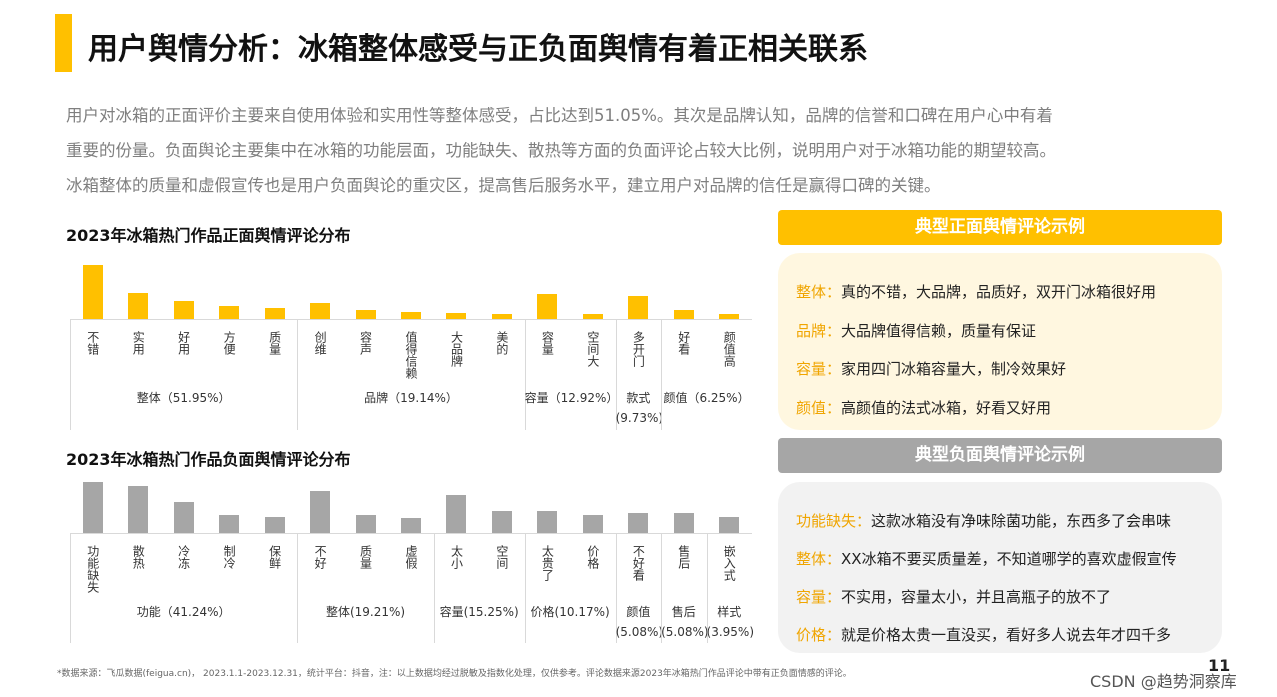 This screenshot has width=1277, height=697. I want to click on group-label: 颜值, so click(638, 612).